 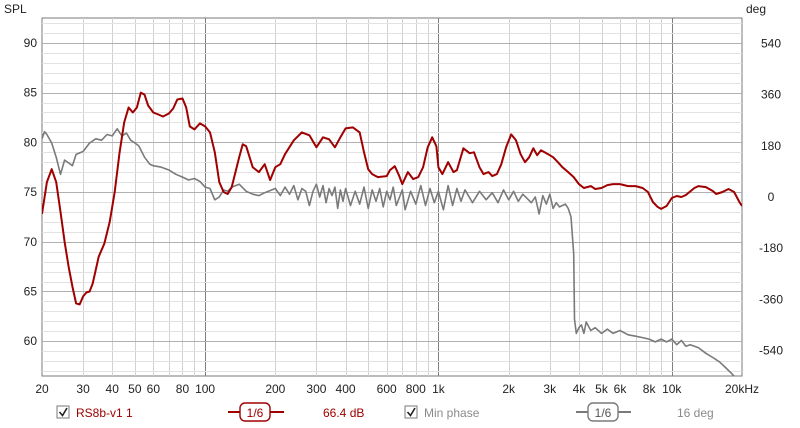 I want to click on left-y-tick-label: 75, so click(x=31, y=192).